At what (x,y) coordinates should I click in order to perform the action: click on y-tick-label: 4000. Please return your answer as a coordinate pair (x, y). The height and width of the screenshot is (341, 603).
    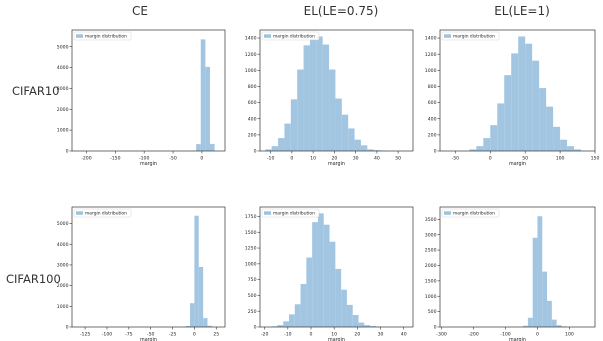
    Looking at the image, I should click on (63, 68).